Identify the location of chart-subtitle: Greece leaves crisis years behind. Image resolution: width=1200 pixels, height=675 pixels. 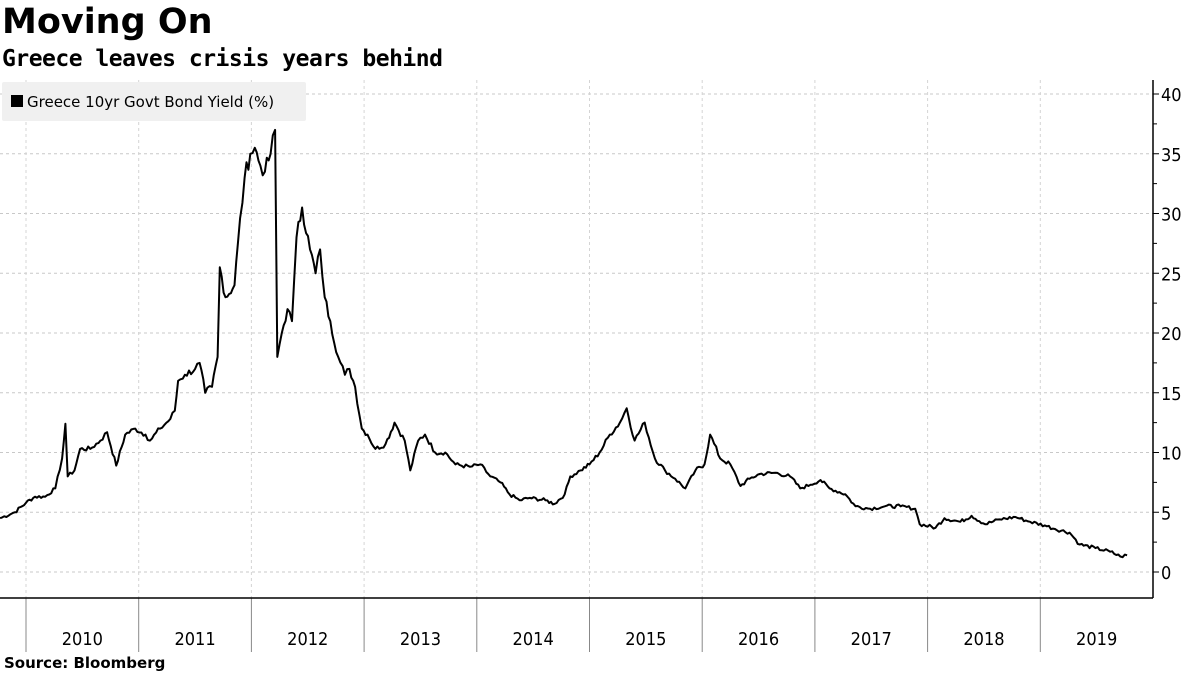
(222, 59).